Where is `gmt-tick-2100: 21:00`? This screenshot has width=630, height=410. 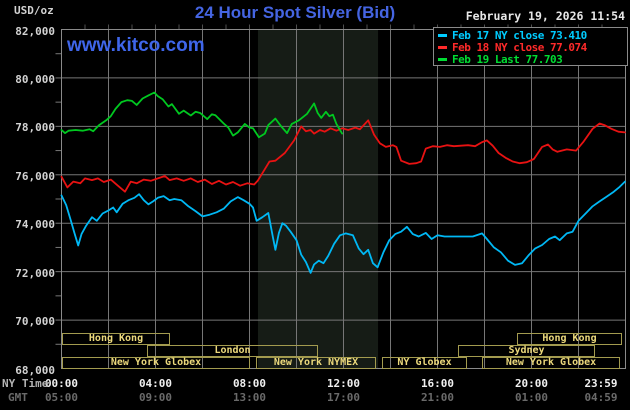
gmt-tick-2100: 21:00 is located at coordinates (437, 397).